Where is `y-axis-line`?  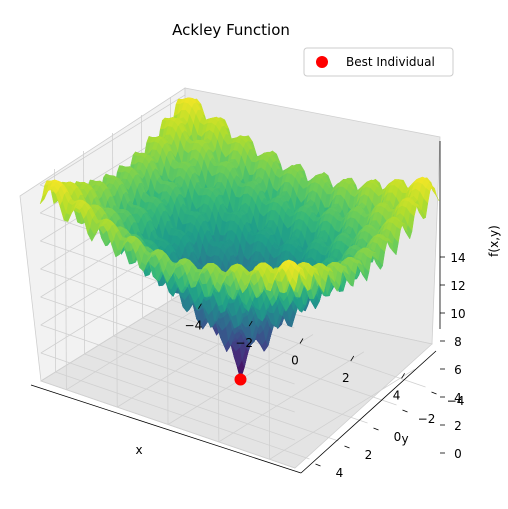 y-axis-line is located at coordinates (368, 412).